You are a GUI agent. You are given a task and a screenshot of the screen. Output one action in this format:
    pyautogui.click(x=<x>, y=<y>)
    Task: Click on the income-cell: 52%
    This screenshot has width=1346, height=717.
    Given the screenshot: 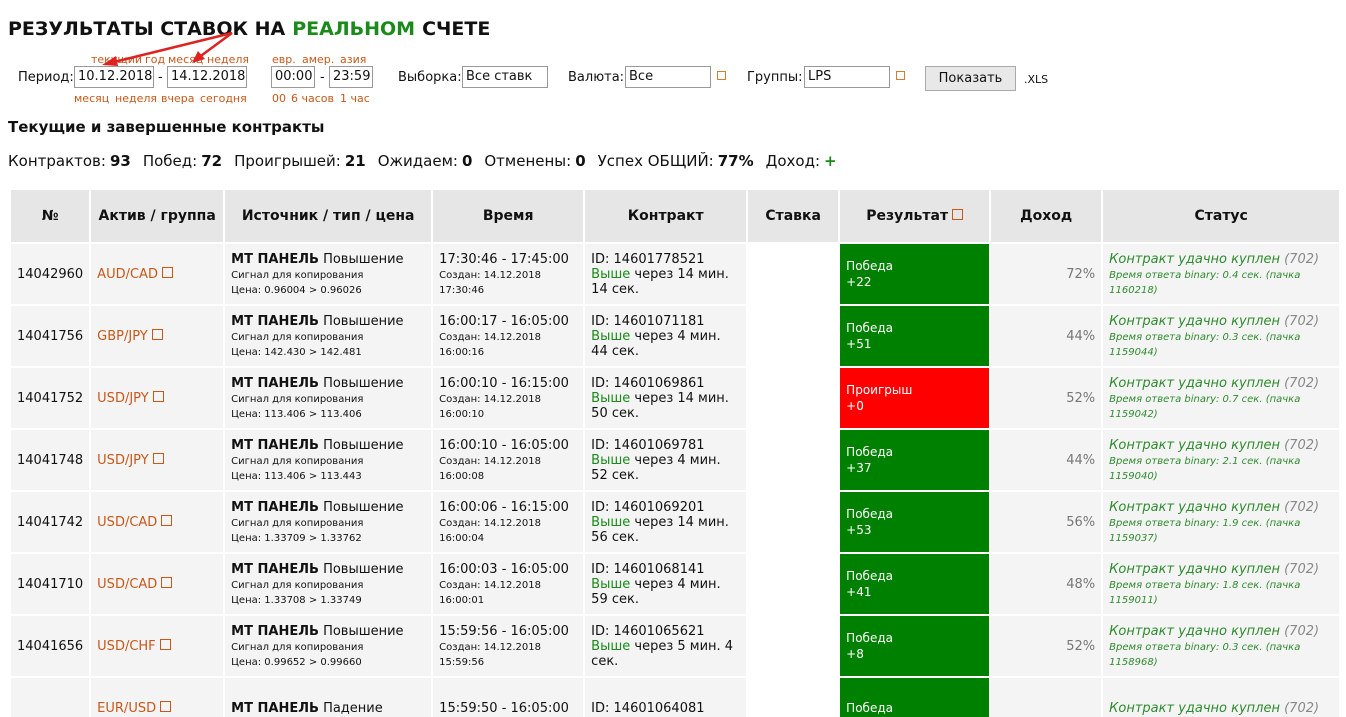 What is the action you would take?
    pyautogui.click(x=1046, y=398)
    